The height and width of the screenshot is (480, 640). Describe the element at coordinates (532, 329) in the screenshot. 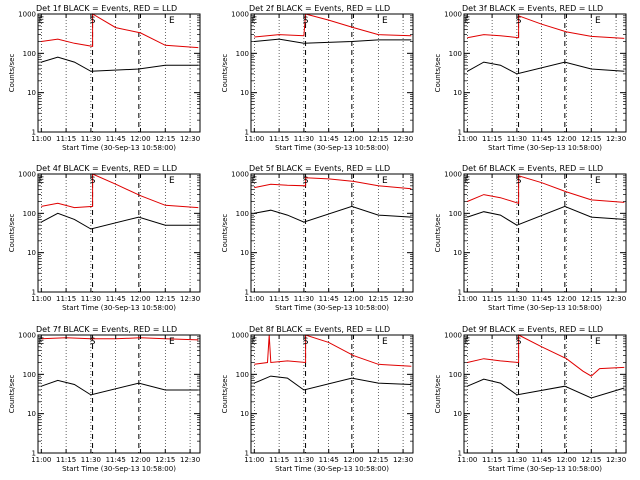

I see `chart-title: Det 9f BLACK = Events, RED = LLD` at that location.